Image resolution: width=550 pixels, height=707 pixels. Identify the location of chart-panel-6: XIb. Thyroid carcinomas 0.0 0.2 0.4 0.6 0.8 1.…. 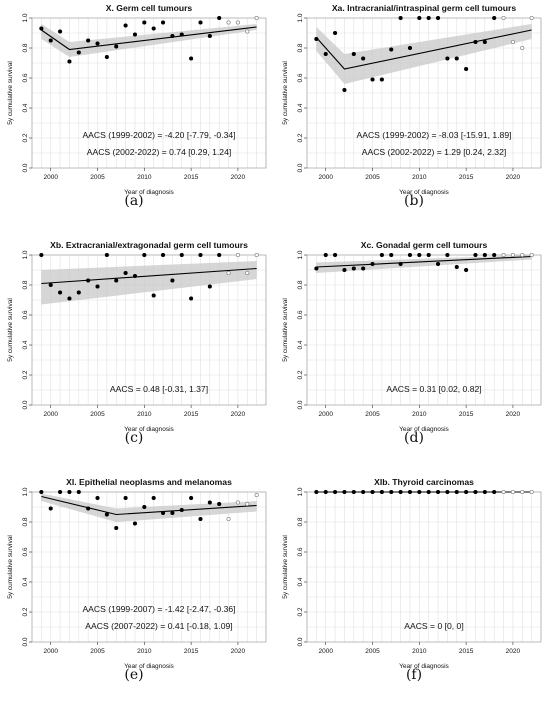
(412, 573).